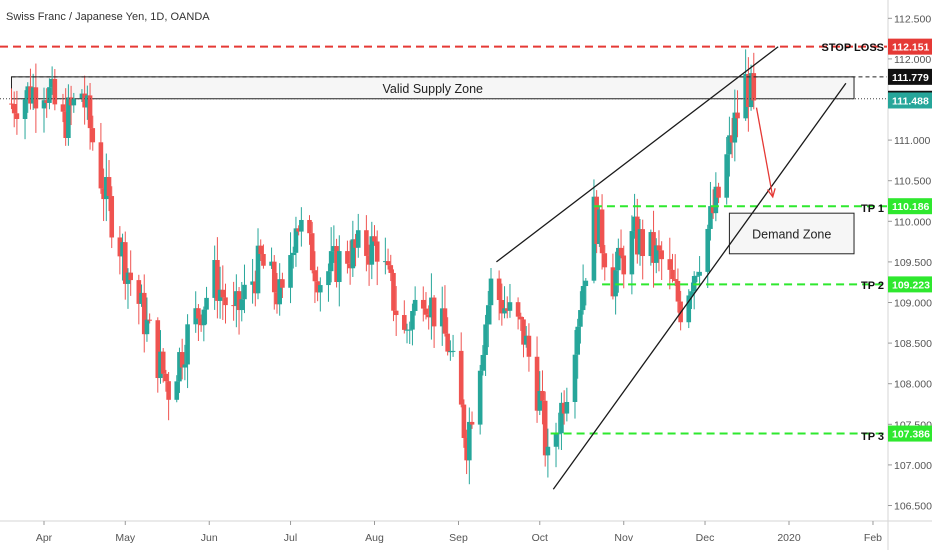  What do you see at coordinates (459, 532) in the screenshot?
I see `time-axis: Apr May Jun Jul Aug Sep Oct Nov Dec 2020 Feb` at bounding box center [459, 532].